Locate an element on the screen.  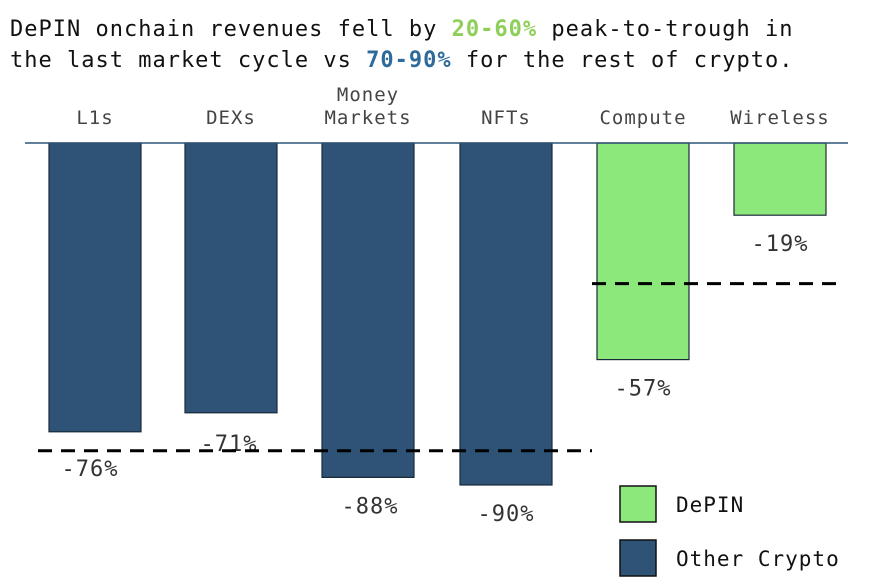
legend-swatch-depin is located at coordinates (638, 504).